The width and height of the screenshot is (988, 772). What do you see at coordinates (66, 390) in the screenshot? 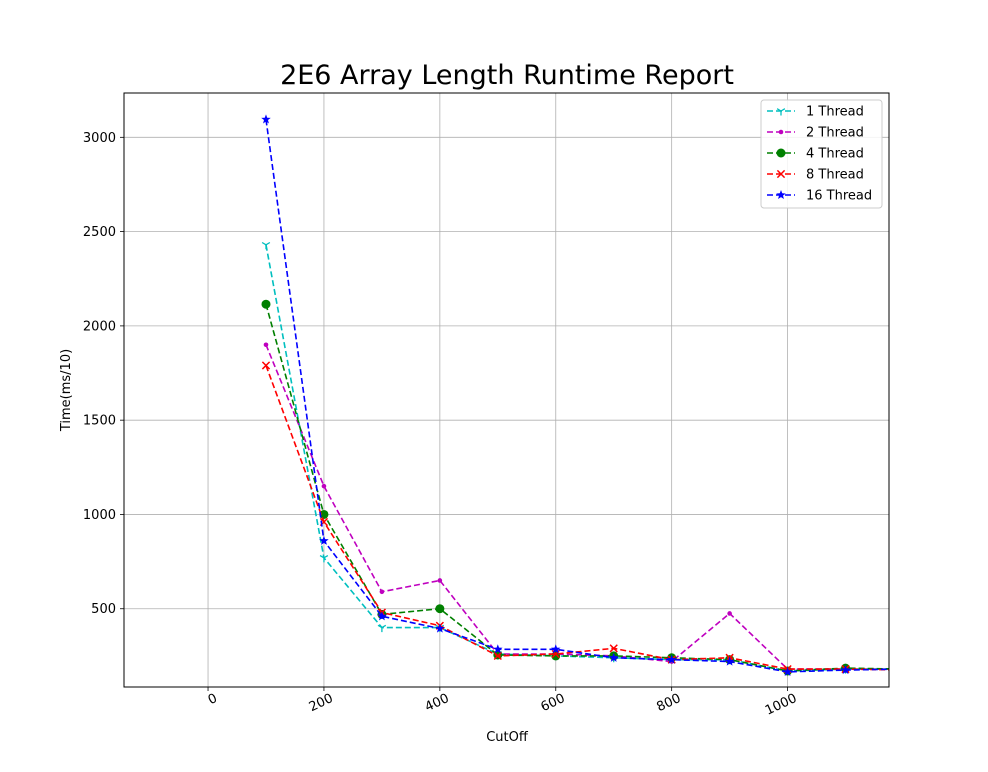
I see `y-axis-label: Time(ms/10)` at bounding box center [66, 390].